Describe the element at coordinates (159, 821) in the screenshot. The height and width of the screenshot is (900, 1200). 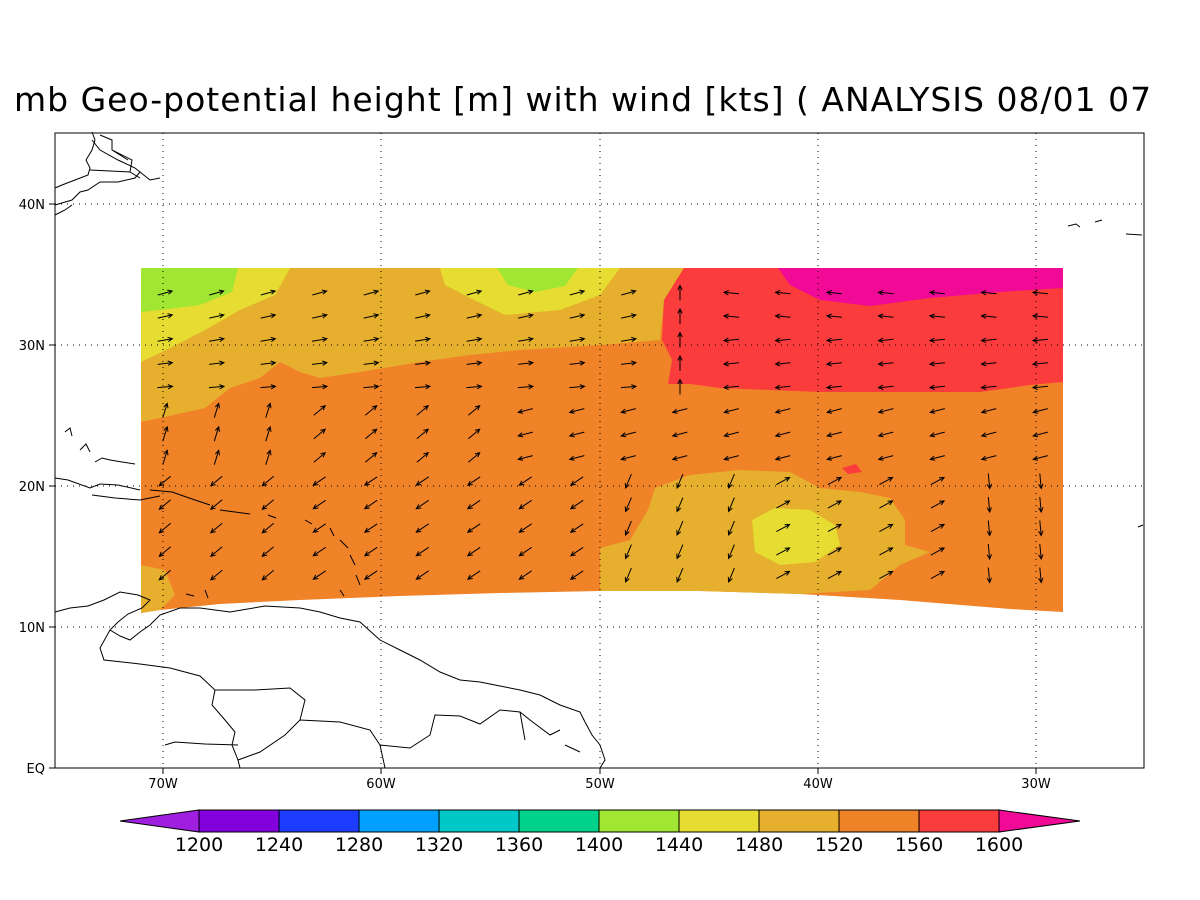
I see `colorbar-low-triangle` at that location.